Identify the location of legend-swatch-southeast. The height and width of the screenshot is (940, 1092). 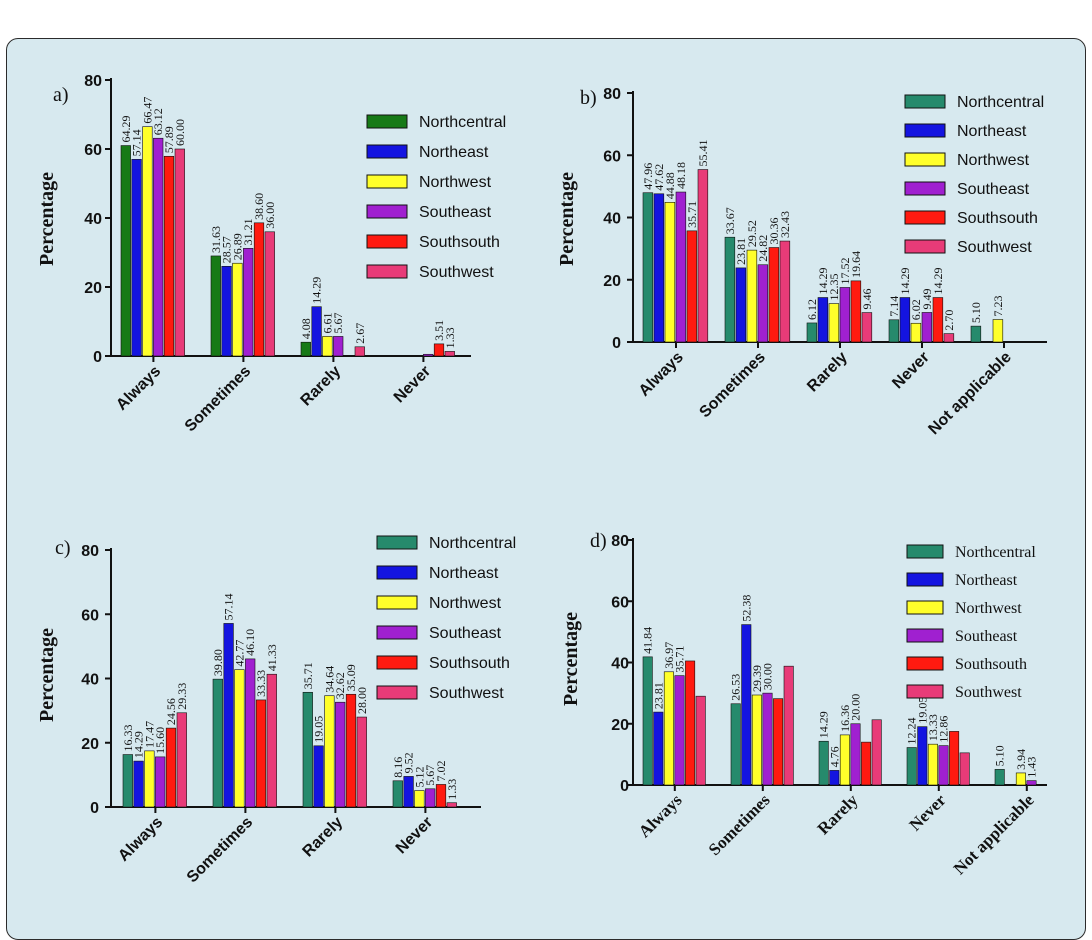
(925, 188).